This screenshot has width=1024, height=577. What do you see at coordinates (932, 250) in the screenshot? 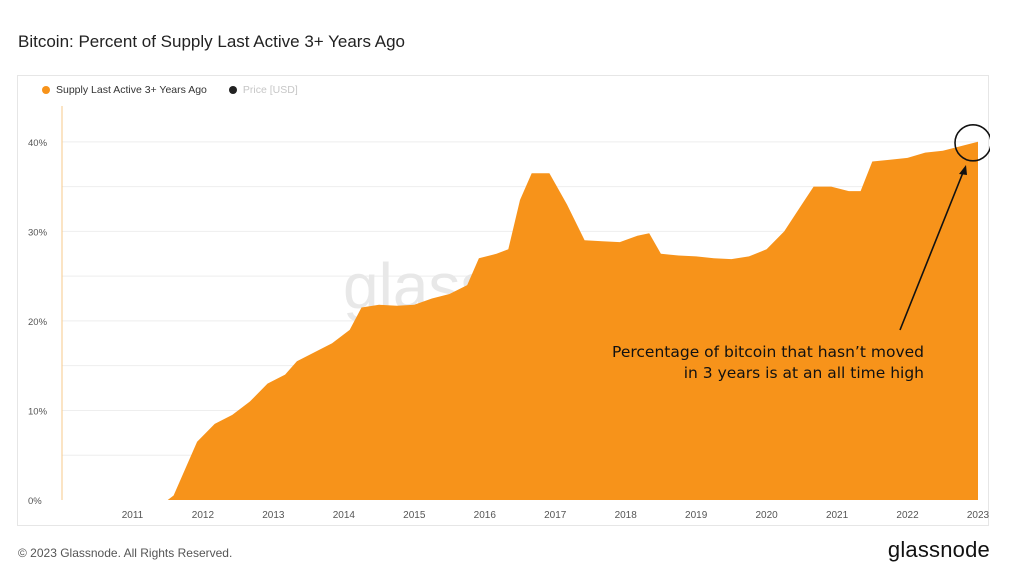
I see `annotation-arrow` at bounding box center [932, 250].